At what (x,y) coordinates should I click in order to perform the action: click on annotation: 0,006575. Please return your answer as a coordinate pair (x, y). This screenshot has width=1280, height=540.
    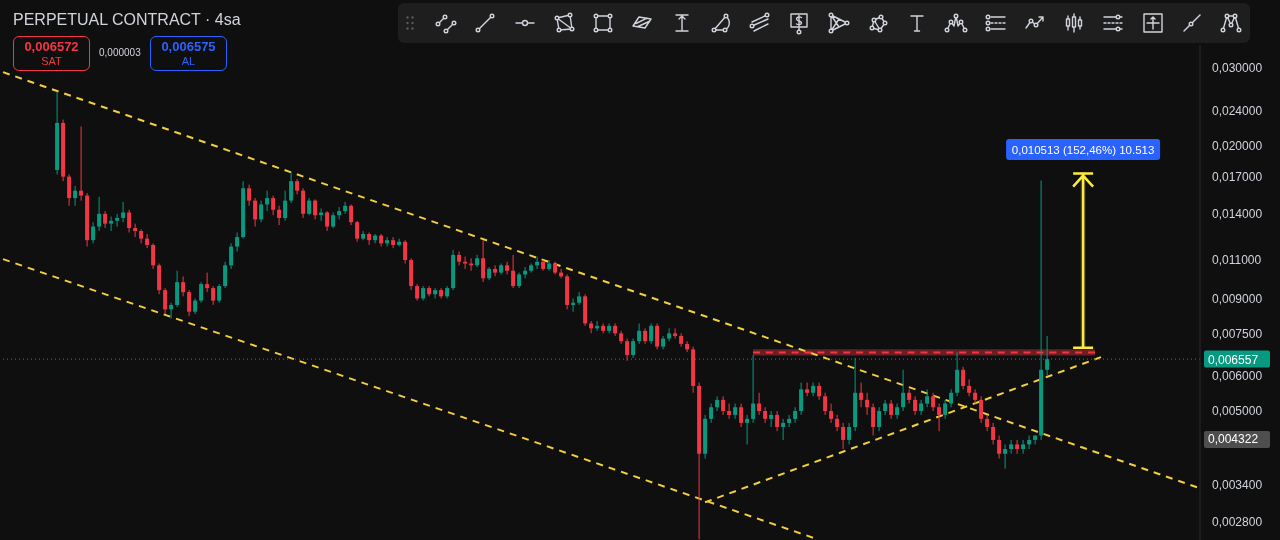
    Looking at the image, I should click on (188, 47).